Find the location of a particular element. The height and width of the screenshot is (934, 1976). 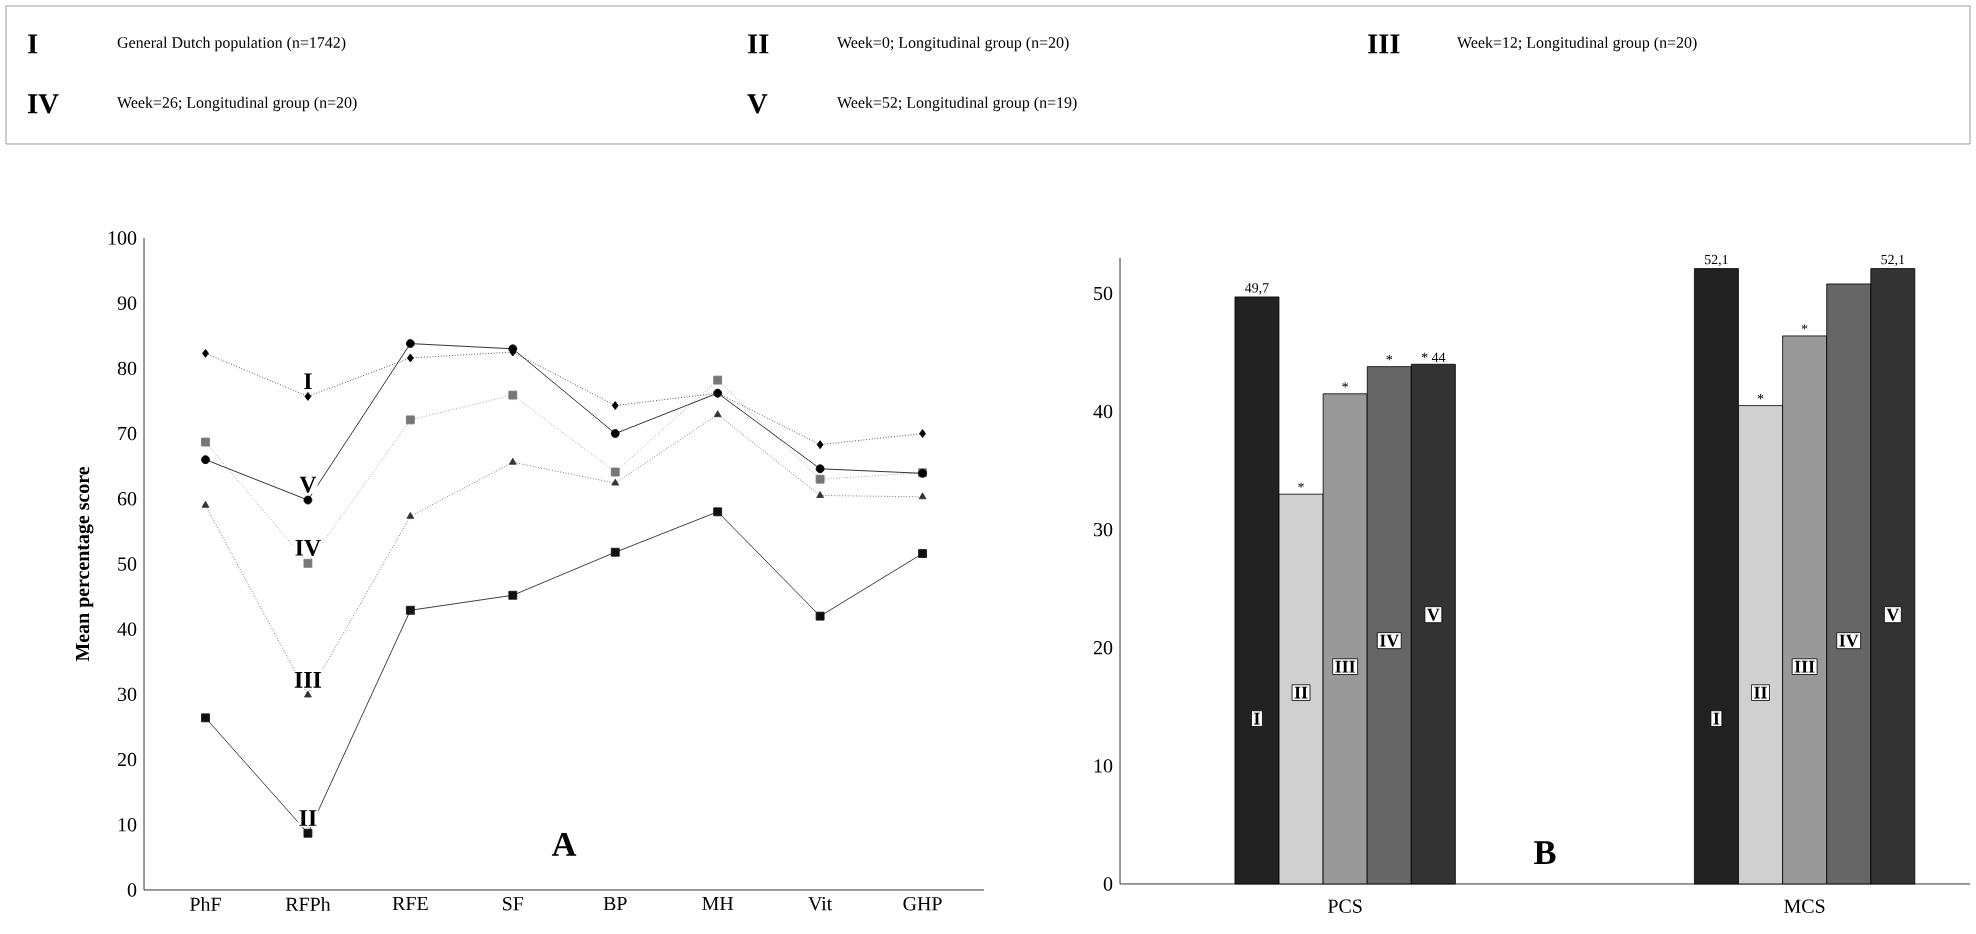

x-tick-label: SF is located at coordinates (513, 904).